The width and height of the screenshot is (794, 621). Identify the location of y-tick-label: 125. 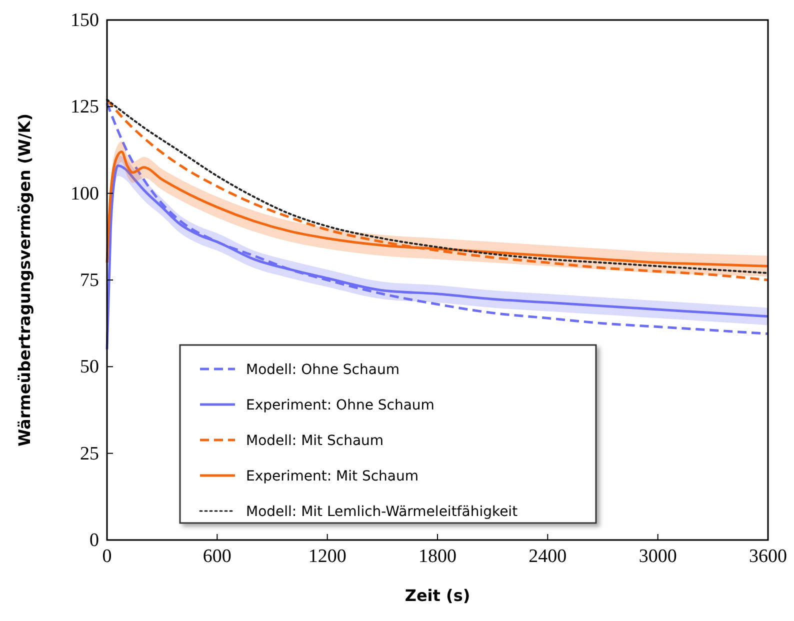
(84, 107).